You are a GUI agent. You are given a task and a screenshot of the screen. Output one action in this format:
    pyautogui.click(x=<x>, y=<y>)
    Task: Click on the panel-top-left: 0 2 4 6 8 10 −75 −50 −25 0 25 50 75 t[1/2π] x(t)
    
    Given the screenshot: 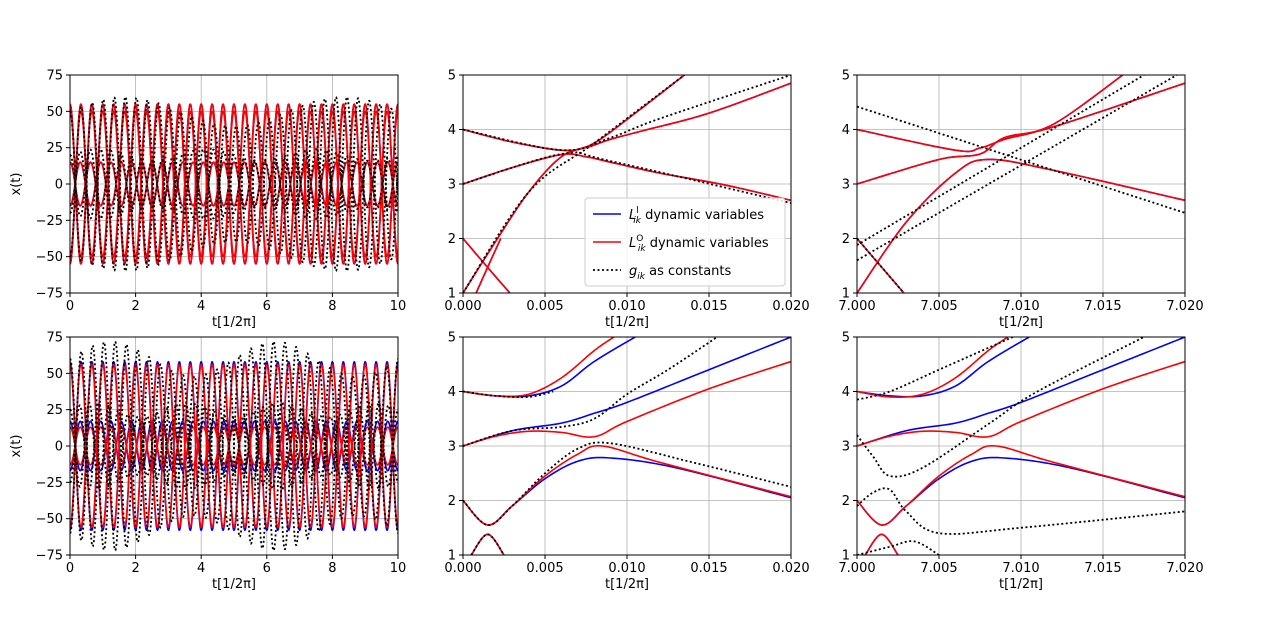 What is the action you would take?
    pyautogui.click(x=207, y=200)
    